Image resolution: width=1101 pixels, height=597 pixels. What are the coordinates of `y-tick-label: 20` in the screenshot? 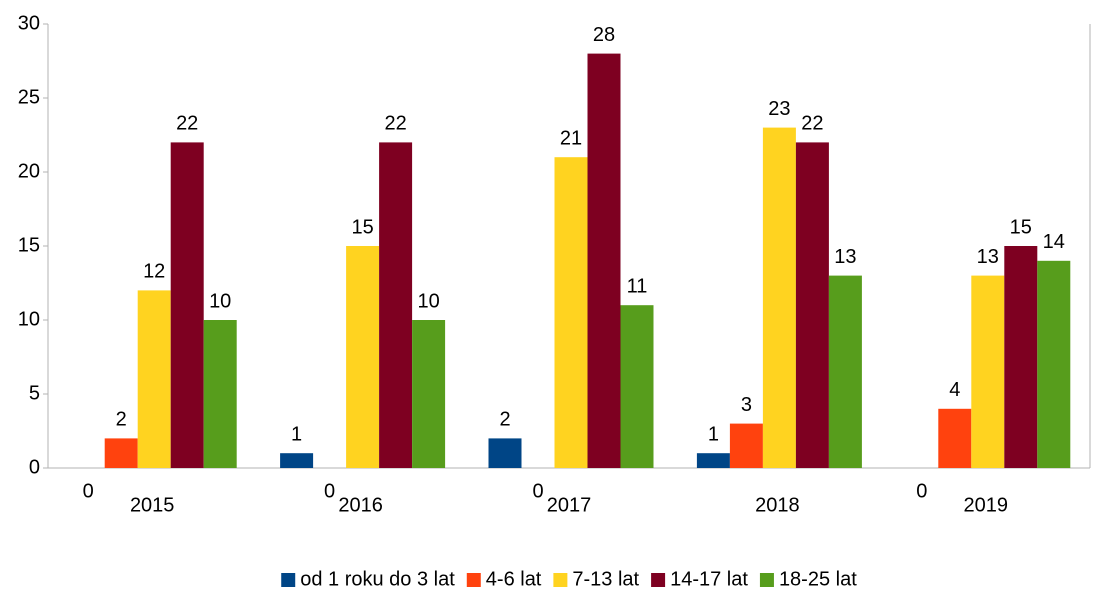 It's located at (29, 171).